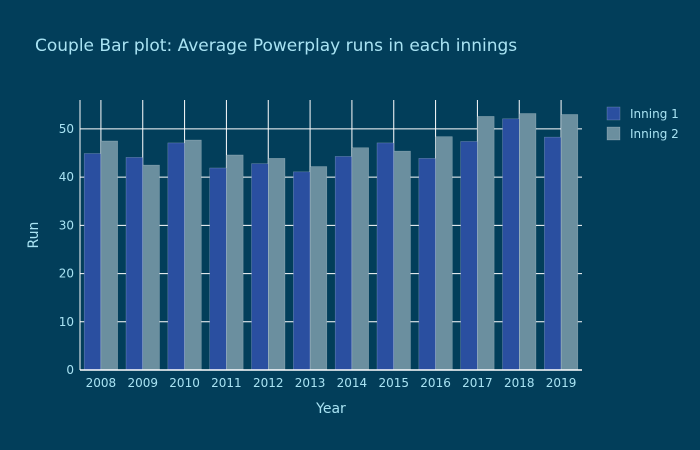  I want to click on x-tick-label: 2017, so click(477, 383).